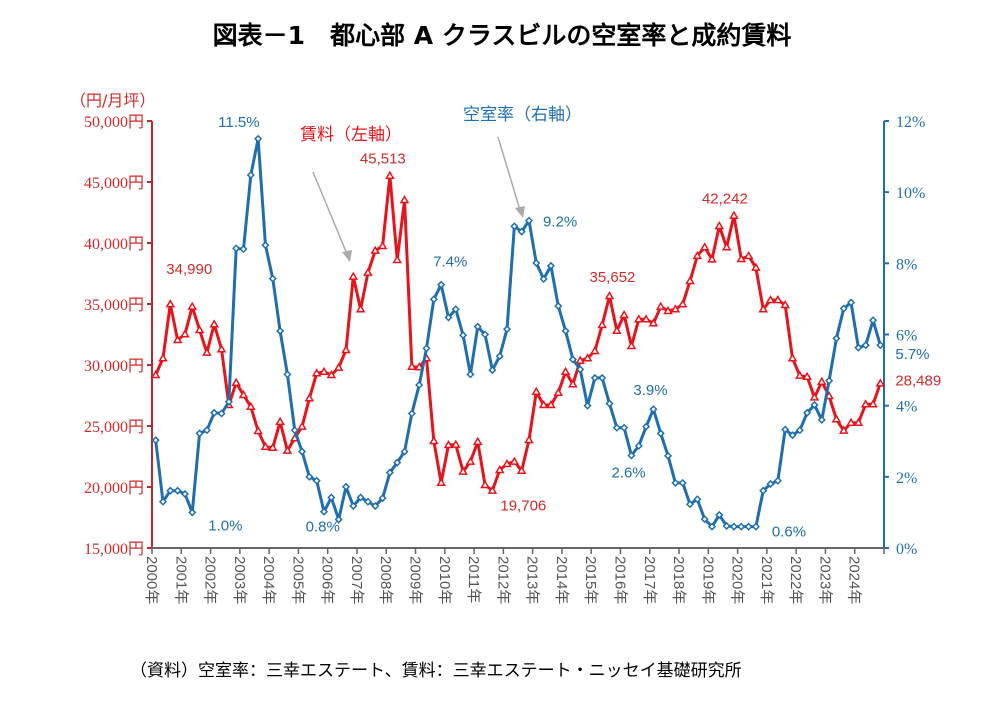  What do you see at coordinates (332, 216) in the screenshot?
I see `rent-label-arrow` at bounding box center [332, 216].